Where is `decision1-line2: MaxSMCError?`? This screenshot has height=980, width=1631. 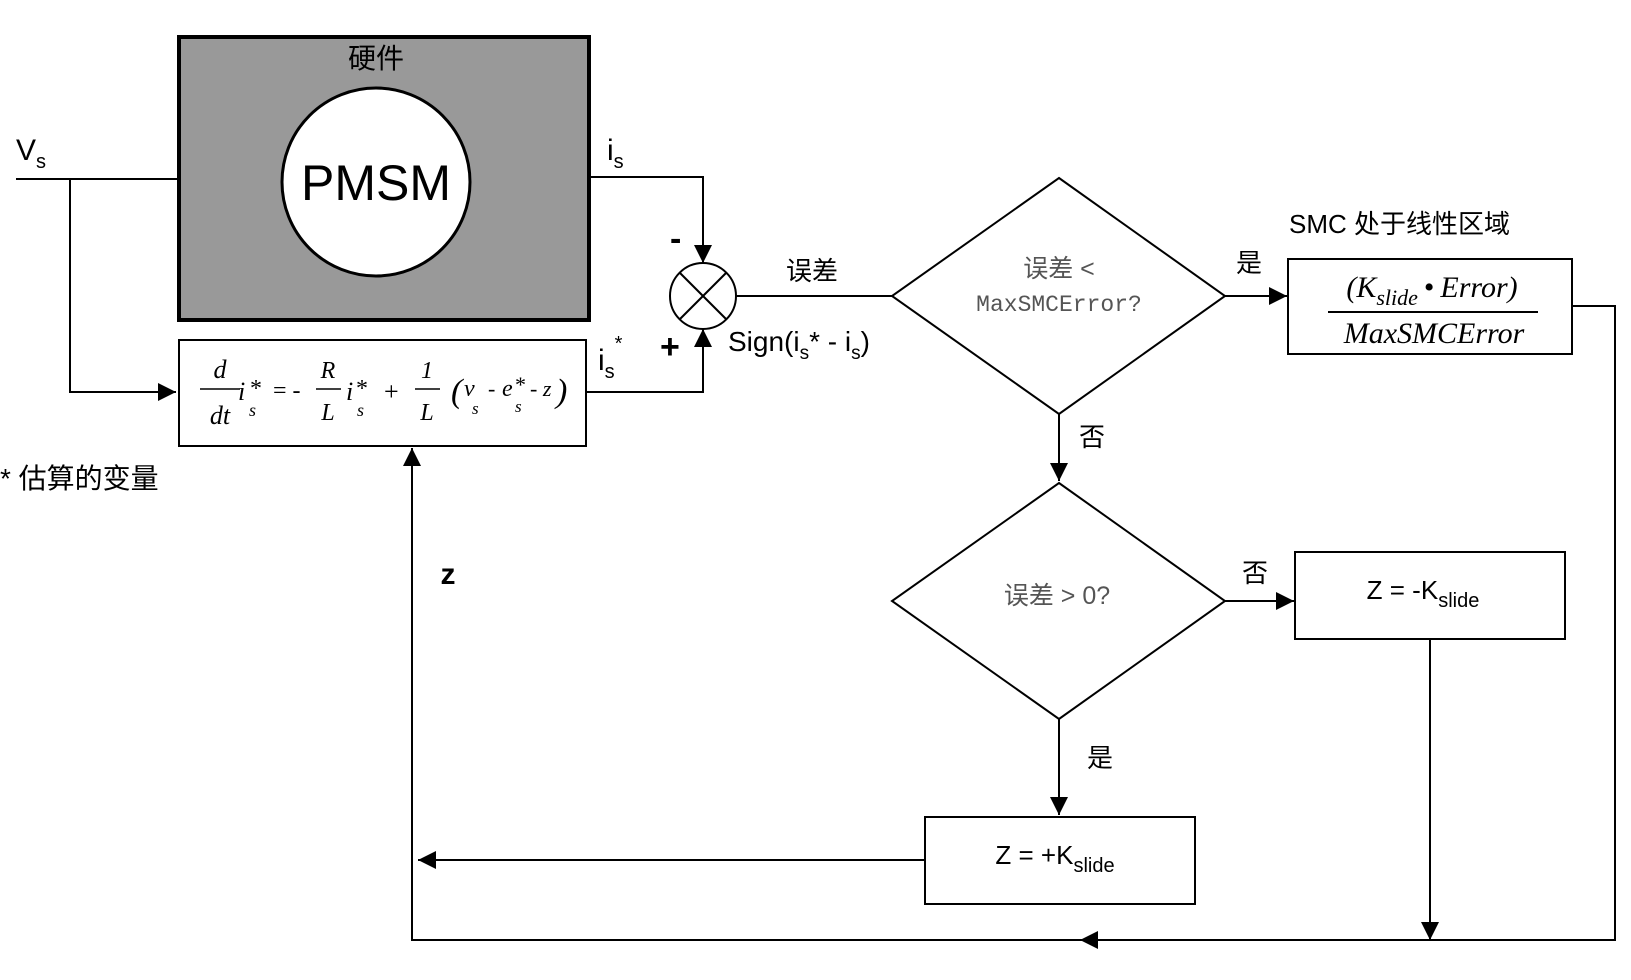
decision1-line2: MaxSMCError? is located at coordinates (1059, 305).